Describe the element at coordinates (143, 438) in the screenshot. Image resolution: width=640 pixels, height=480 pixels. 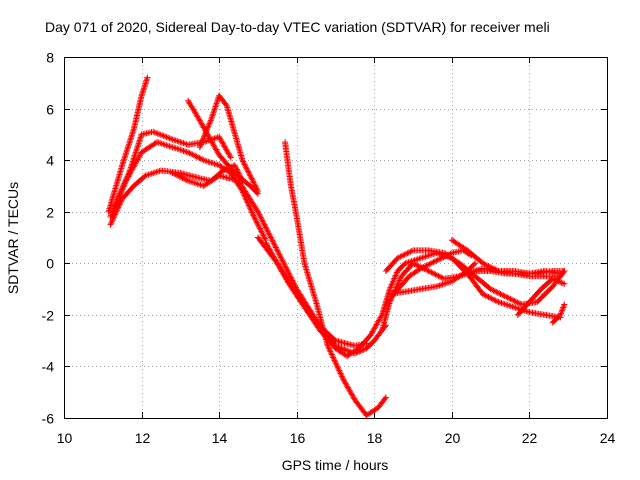
I see `x-tick-label: 12` at that location.